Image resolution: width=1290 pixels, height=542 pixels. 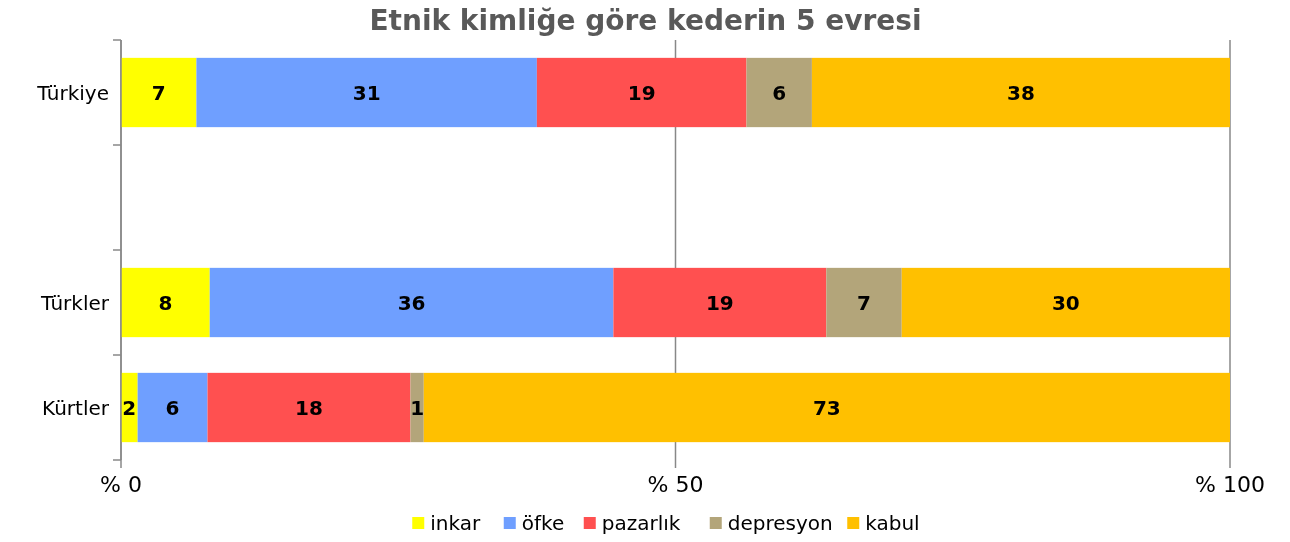 What do you see at coordinates (645, 20) in the screenshot?
I see `chart-title: Etnik kimliğe göre kederin 5 evresi` at bounding box center [645, 20].